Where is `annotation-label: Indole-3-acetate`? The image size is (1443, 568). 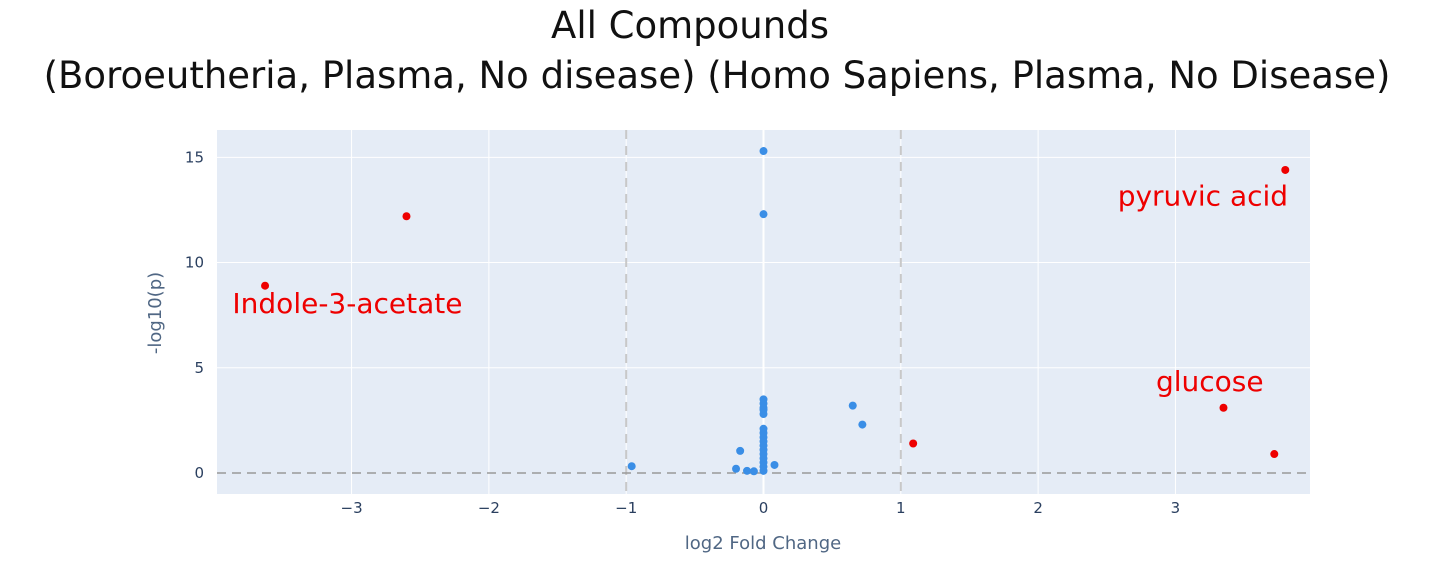 annotation-label: Indole-3-acetate is located at coordinates (347, 303).